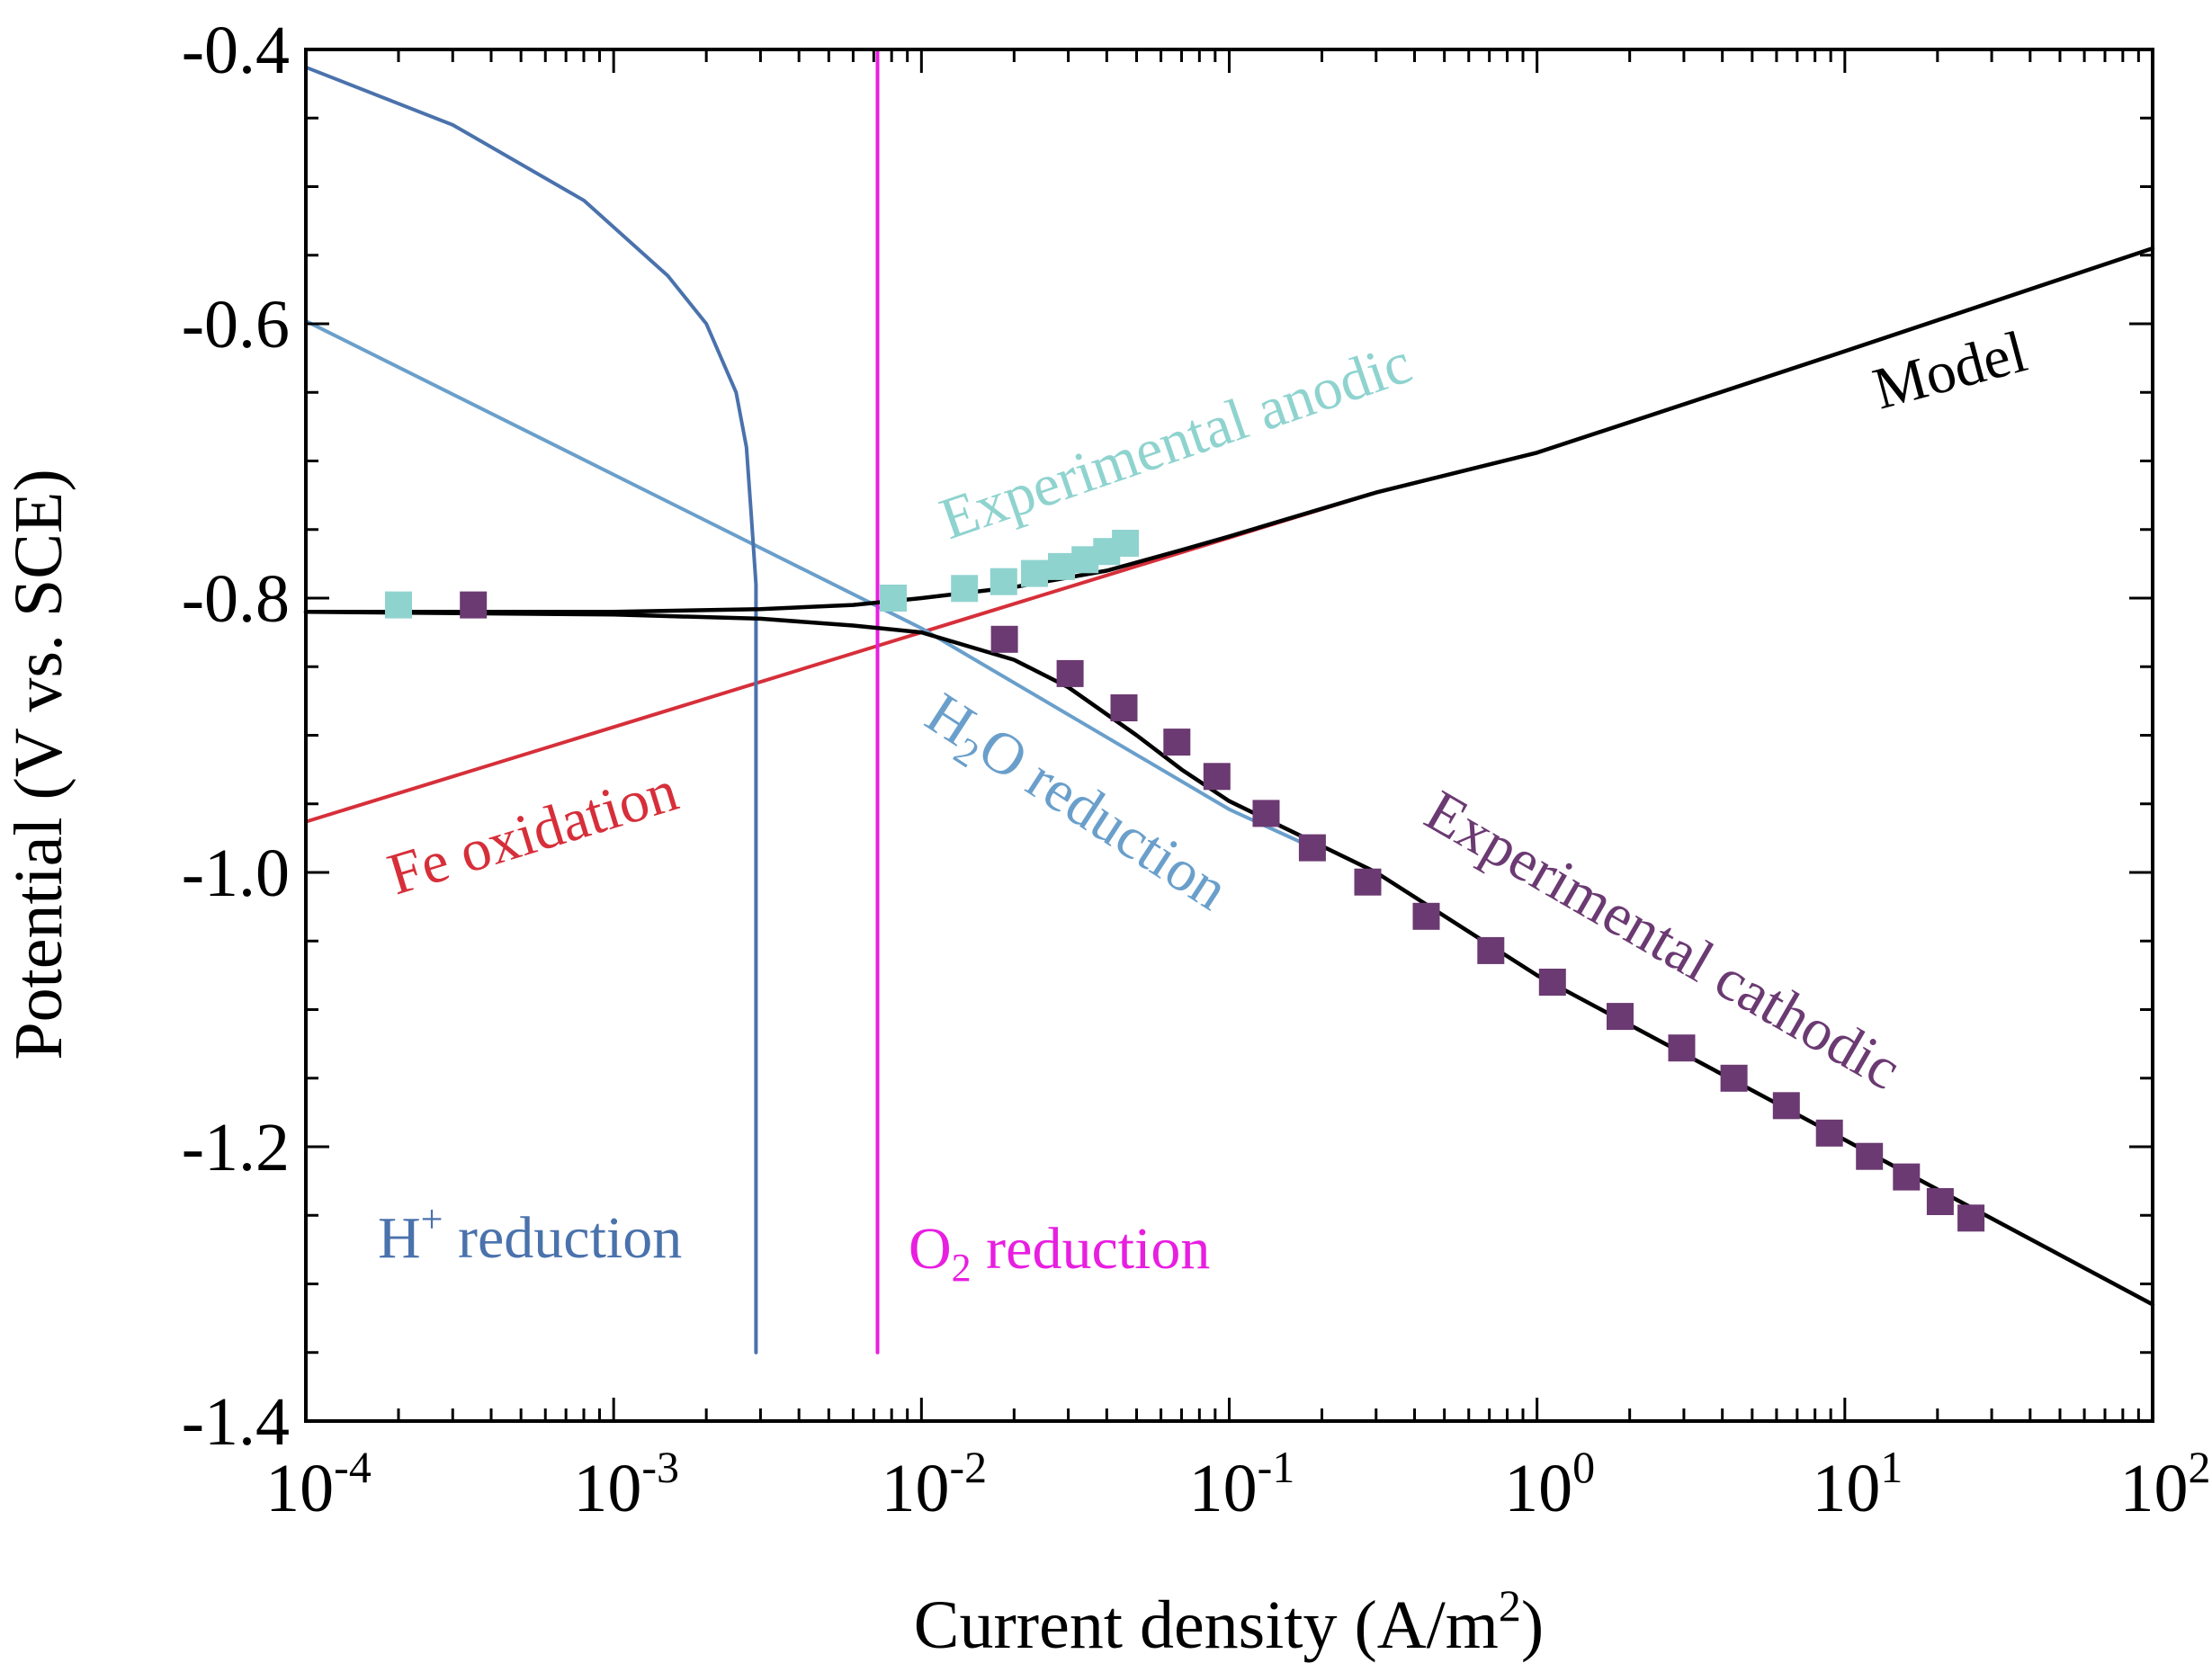  Describe the element at coordinates (38, 765) in the screenshot. I see `y-axis-title: Potential (V vs. SCE)` at that location.